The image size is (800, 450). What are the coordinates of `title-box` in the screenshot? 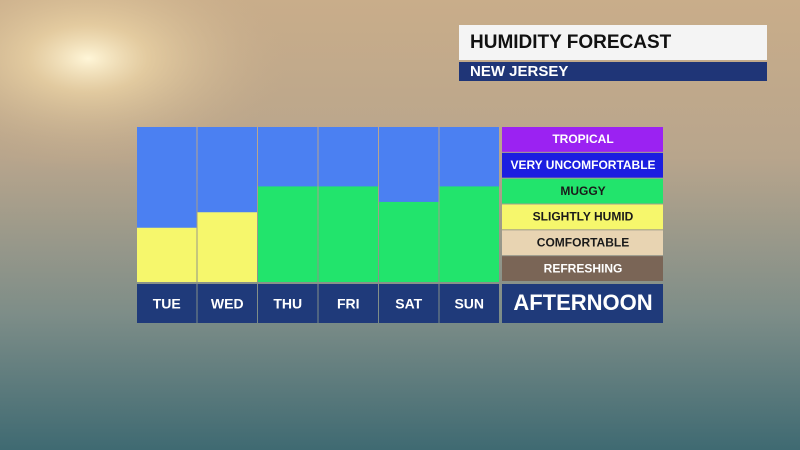 It's located at (613, 42).